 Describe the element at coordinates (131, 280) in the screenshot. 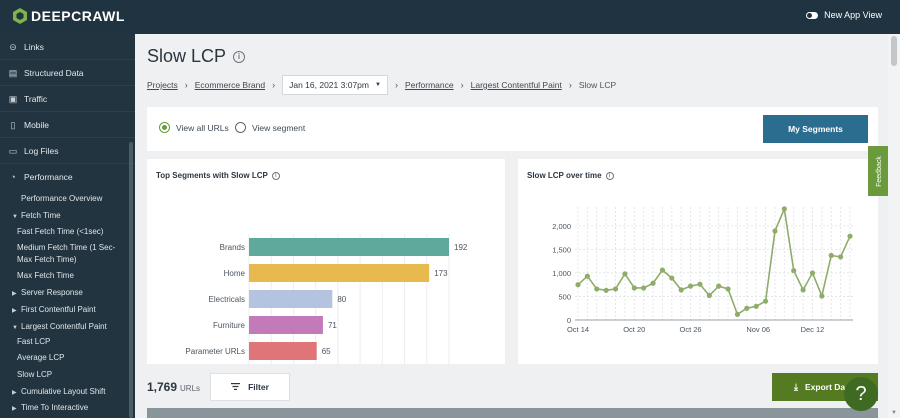

I see `sidebar-scrollbar` at that location.